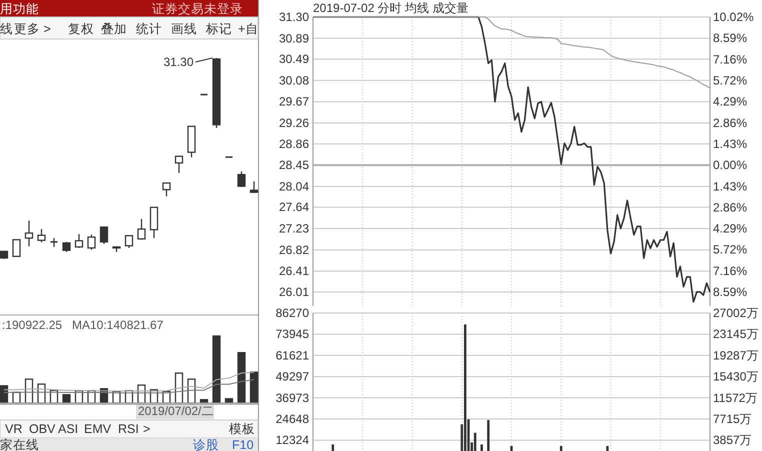 The height and width of the screenshot is (451, 762). Describe the element at coordinates (735, 313) in the screenshot. I see `y2-tick-label: 27002万` at that location.